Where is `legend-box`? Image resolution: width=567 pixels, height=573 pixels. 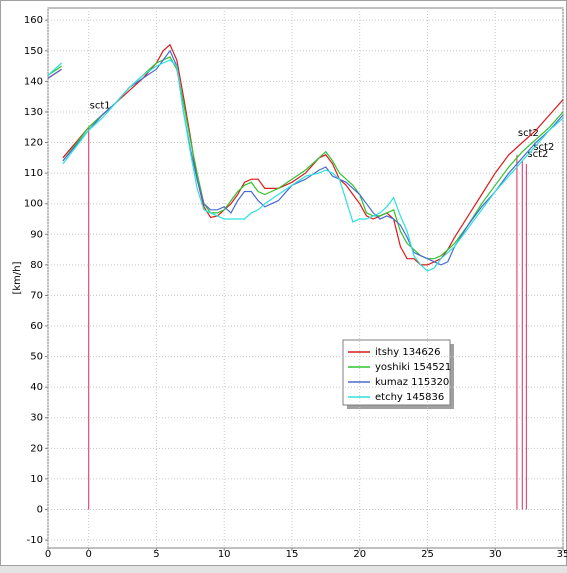 legend-box is located at coordinates (396, 372).